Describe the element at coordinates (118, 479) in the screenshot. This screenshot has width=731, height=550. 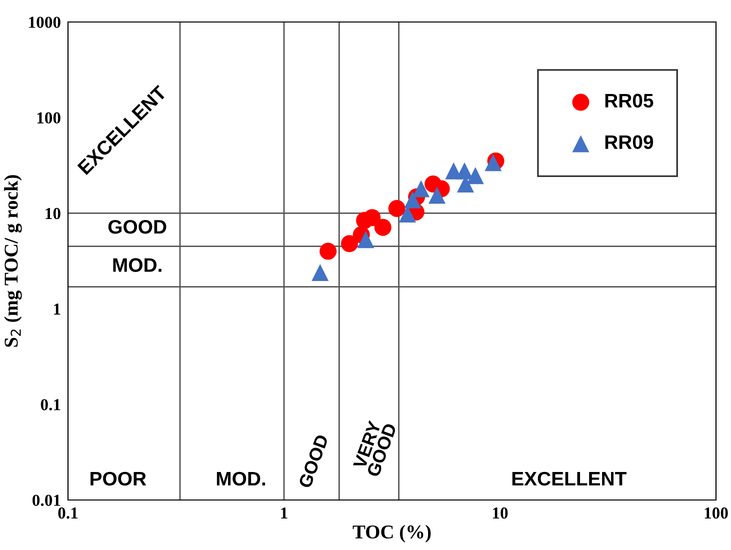
I see `annotation: POOR` at that location.